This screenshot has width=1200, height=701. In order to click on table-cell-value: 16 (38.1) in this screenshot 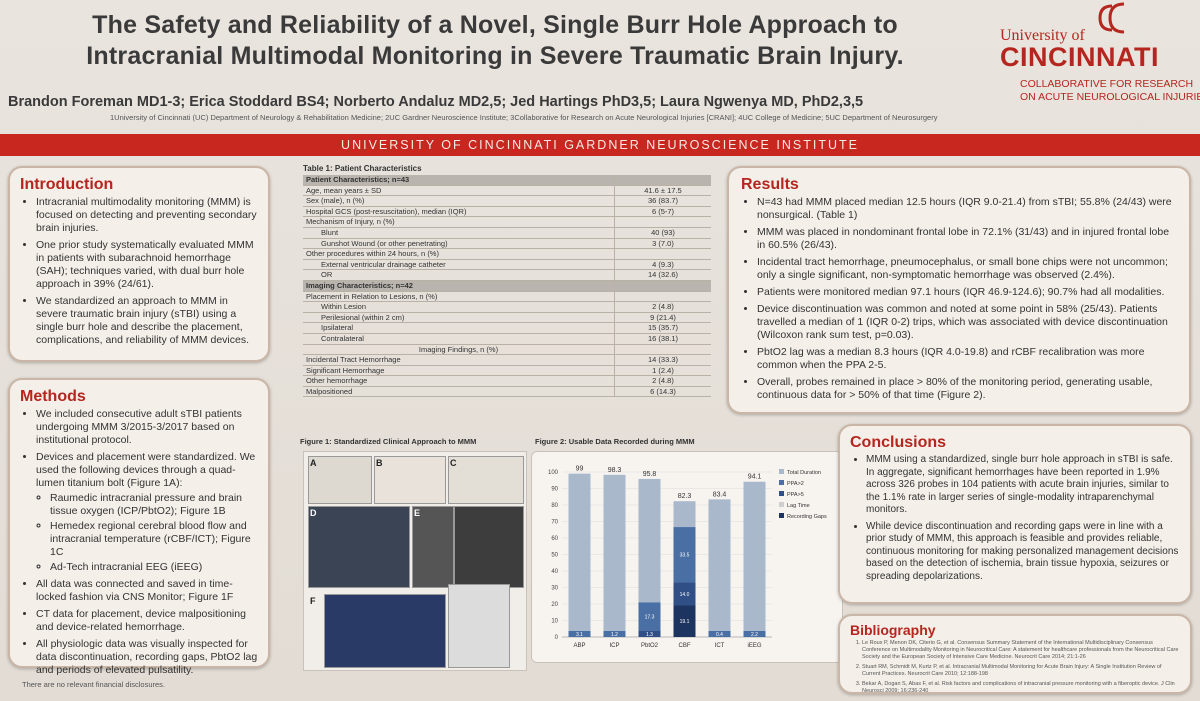, I will do `click(662, 339)`.